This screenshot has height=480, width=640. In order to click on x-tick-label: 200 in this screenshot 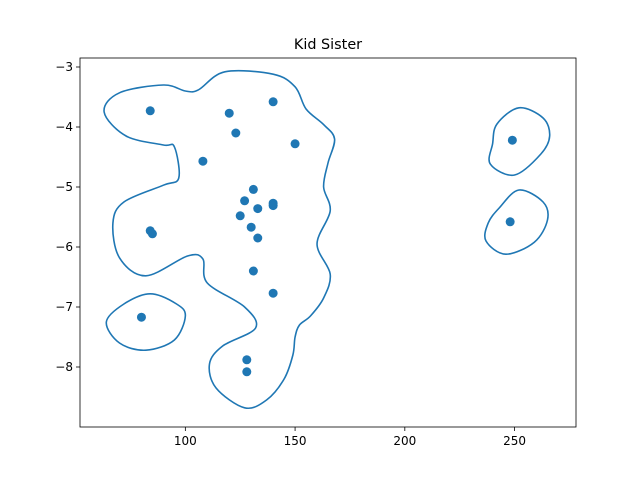, I will do `click(404, 441)`.